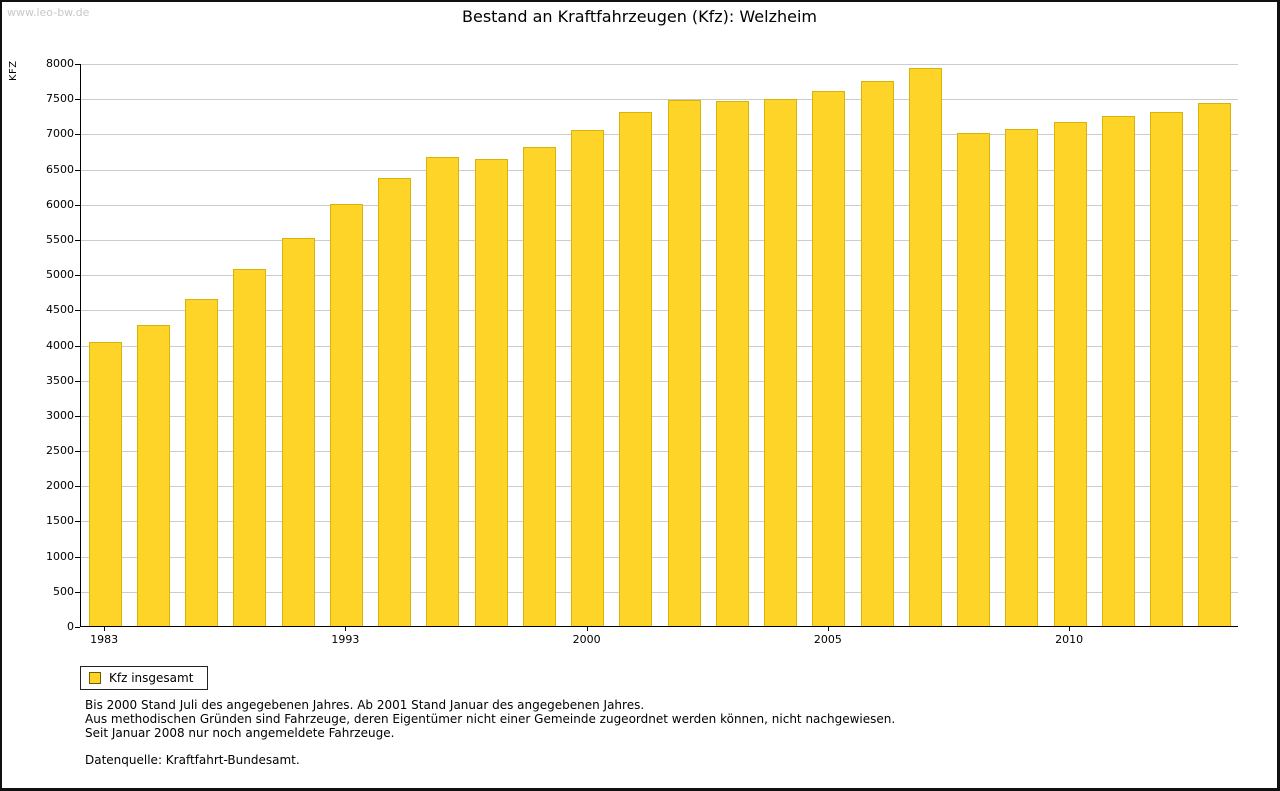 This screenshot has width=1280, height=791. What do you see at coordinates (60, 486) in the screenshot?
I see `y-tick-label: 2000` at bounding box center [60, 486].